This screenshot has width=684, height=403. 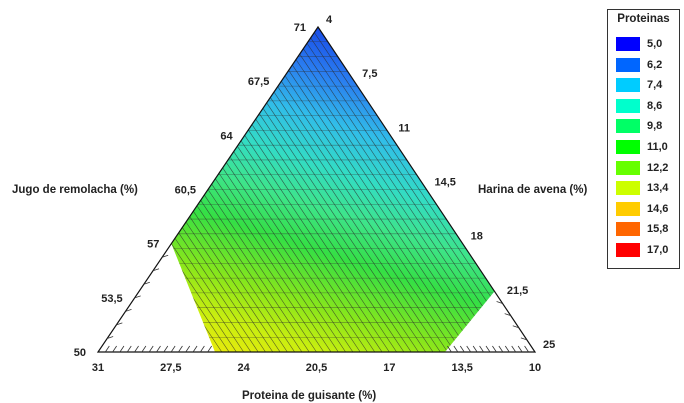 I want to click on bottom-tick-label: 10, so click(x=535, y=368).